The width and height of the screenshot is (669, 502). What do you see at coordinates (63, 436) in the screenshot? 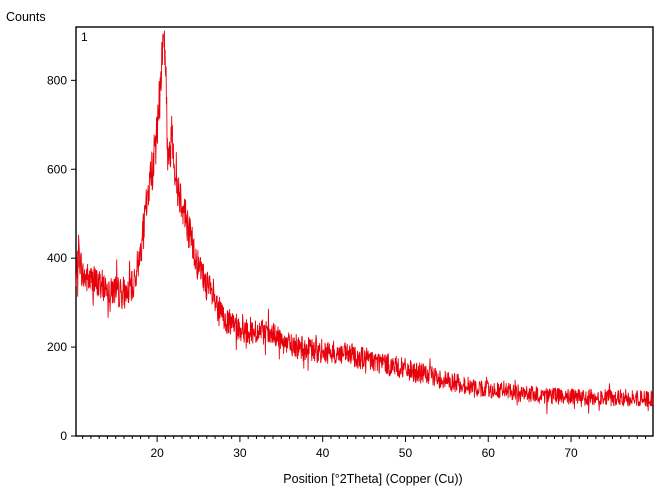
I see `y-tick-label: 0` at bounding box center [63, 436].